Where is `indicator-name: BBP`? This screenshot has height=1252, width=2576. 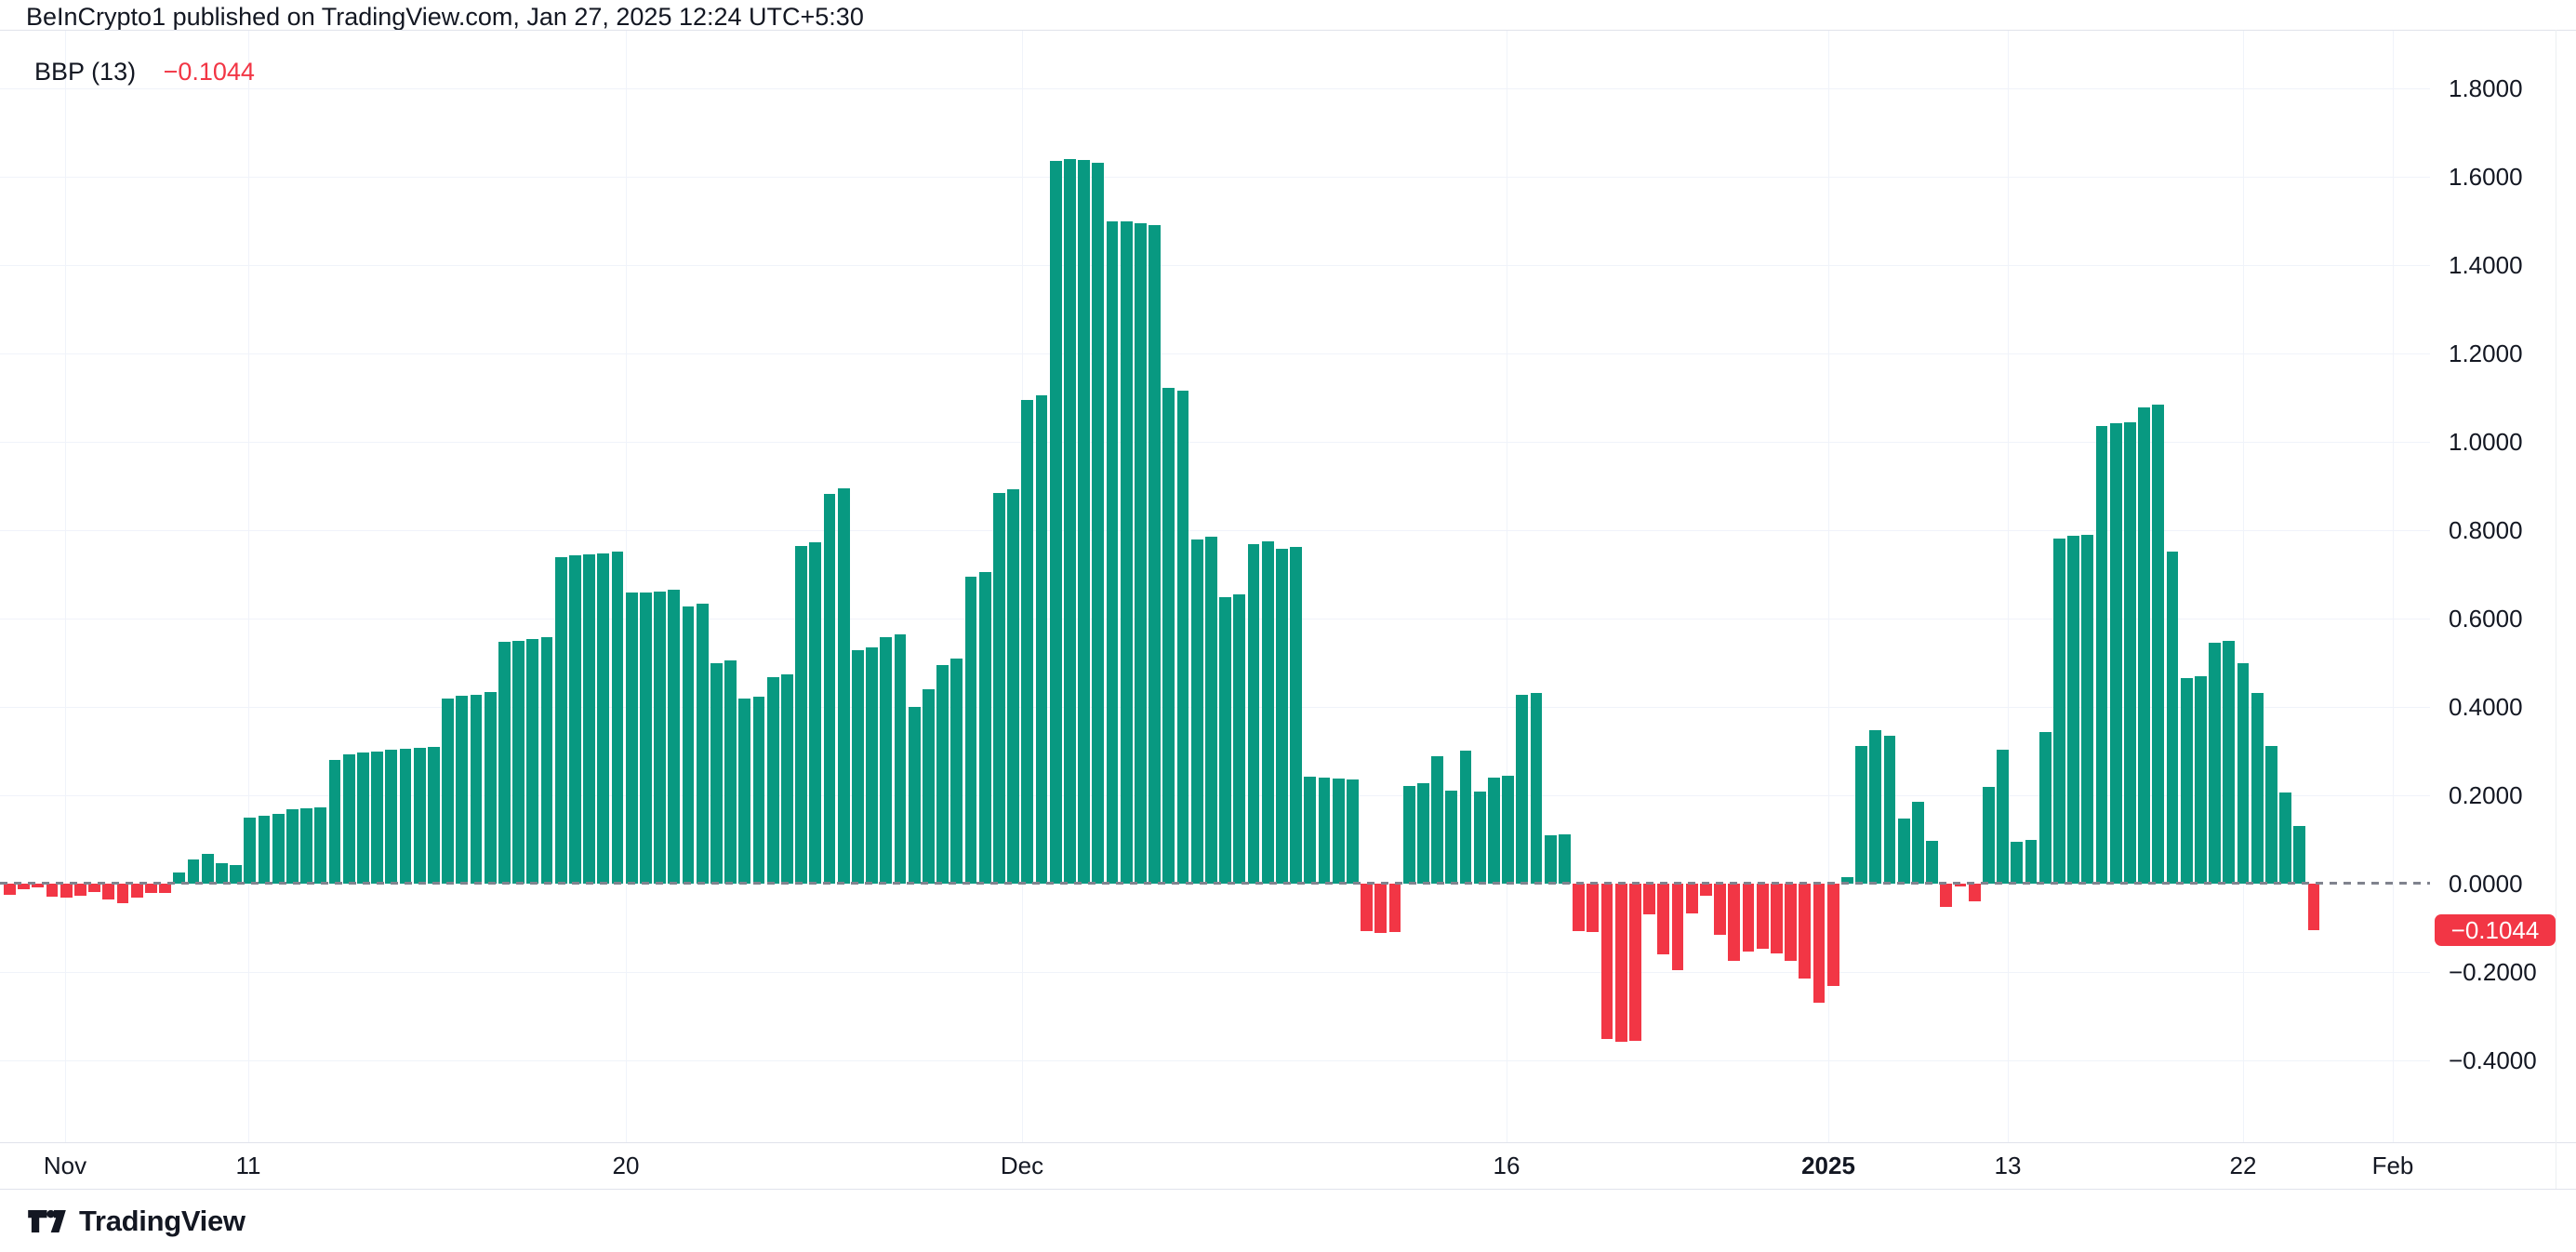
indicator-name: BBP is located at coordinates (59, 72).